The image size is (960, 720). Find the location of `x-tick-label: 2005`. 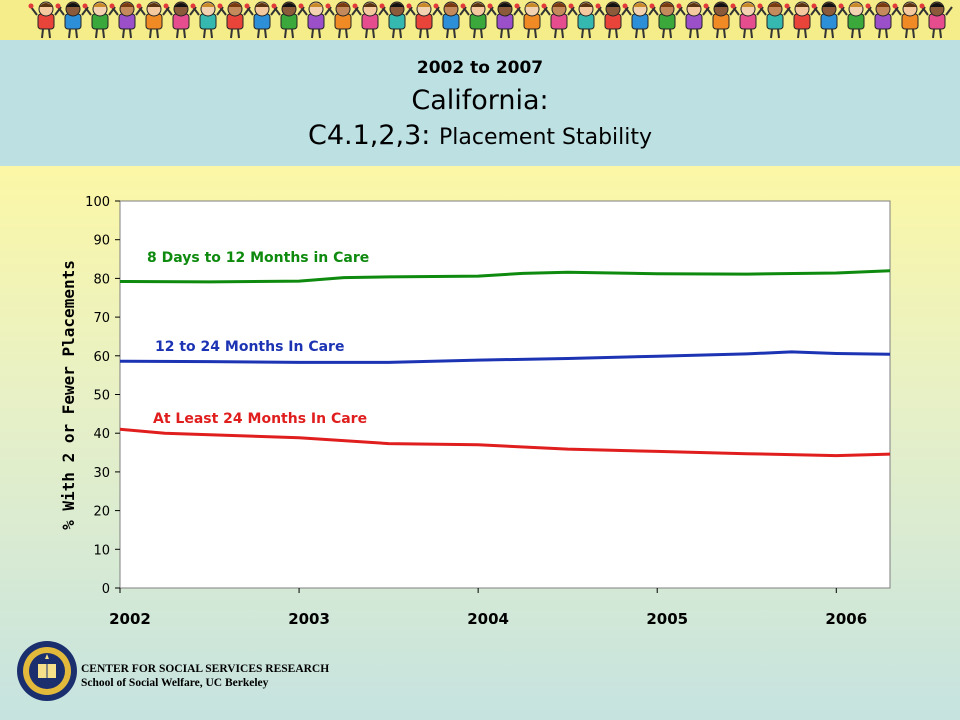

x-tick-label: 2005 is located at coordinates (667, 619).